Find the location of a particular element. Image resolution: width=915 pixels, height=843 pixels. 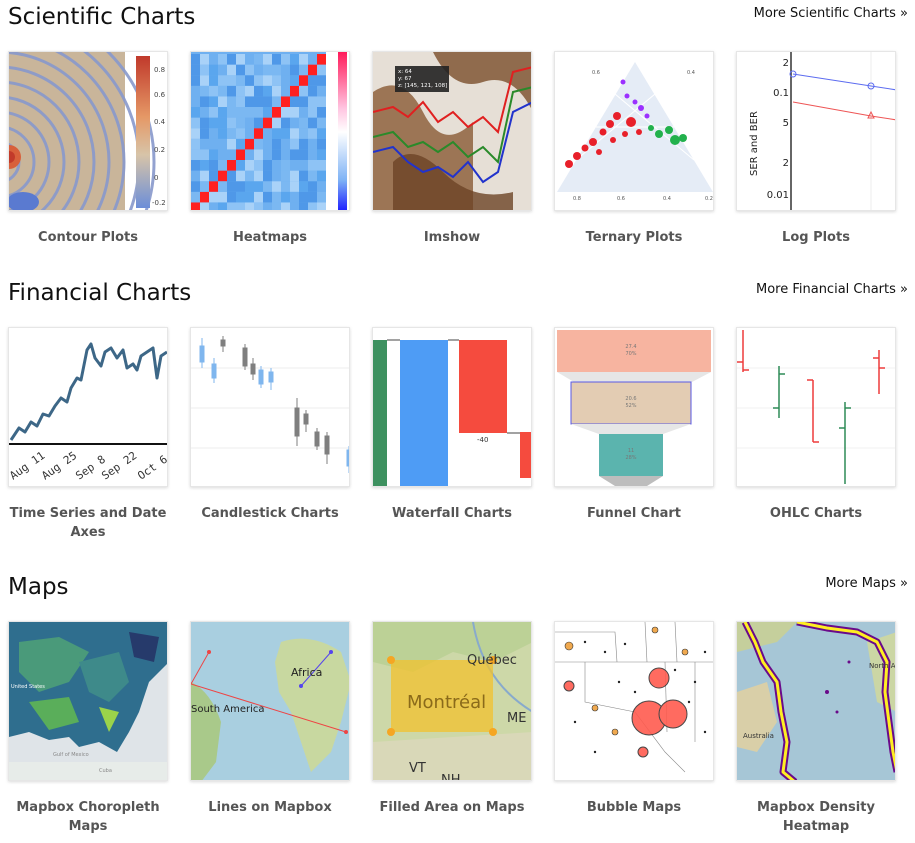

contour-tick: 0.8 is located at coordinates (159, 70).